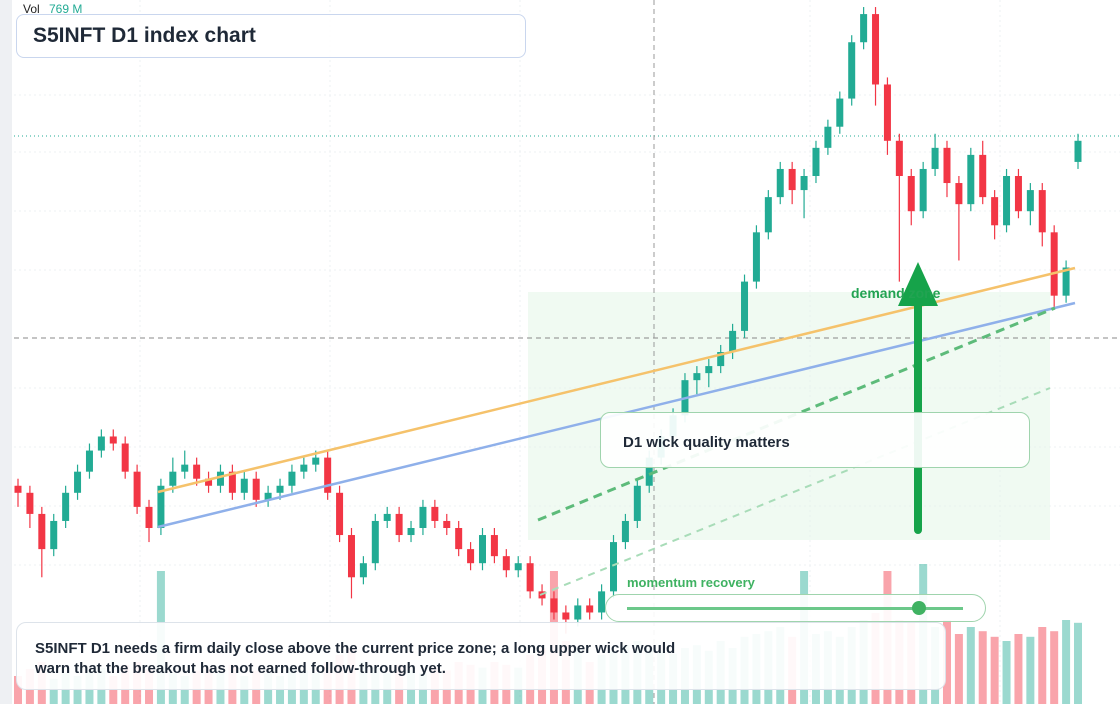  What do you see at coordinates (6, 352) in the screenshot?
I see `left-edge` at bounding box center [6, 352].